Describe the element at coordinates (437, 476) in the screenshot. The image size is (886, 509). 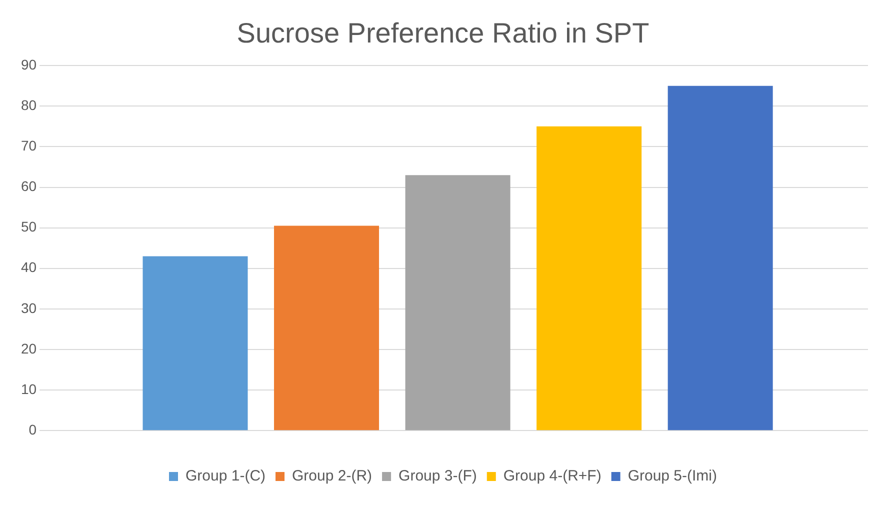
I see `legend-label: Group 3-(F)` at that location.